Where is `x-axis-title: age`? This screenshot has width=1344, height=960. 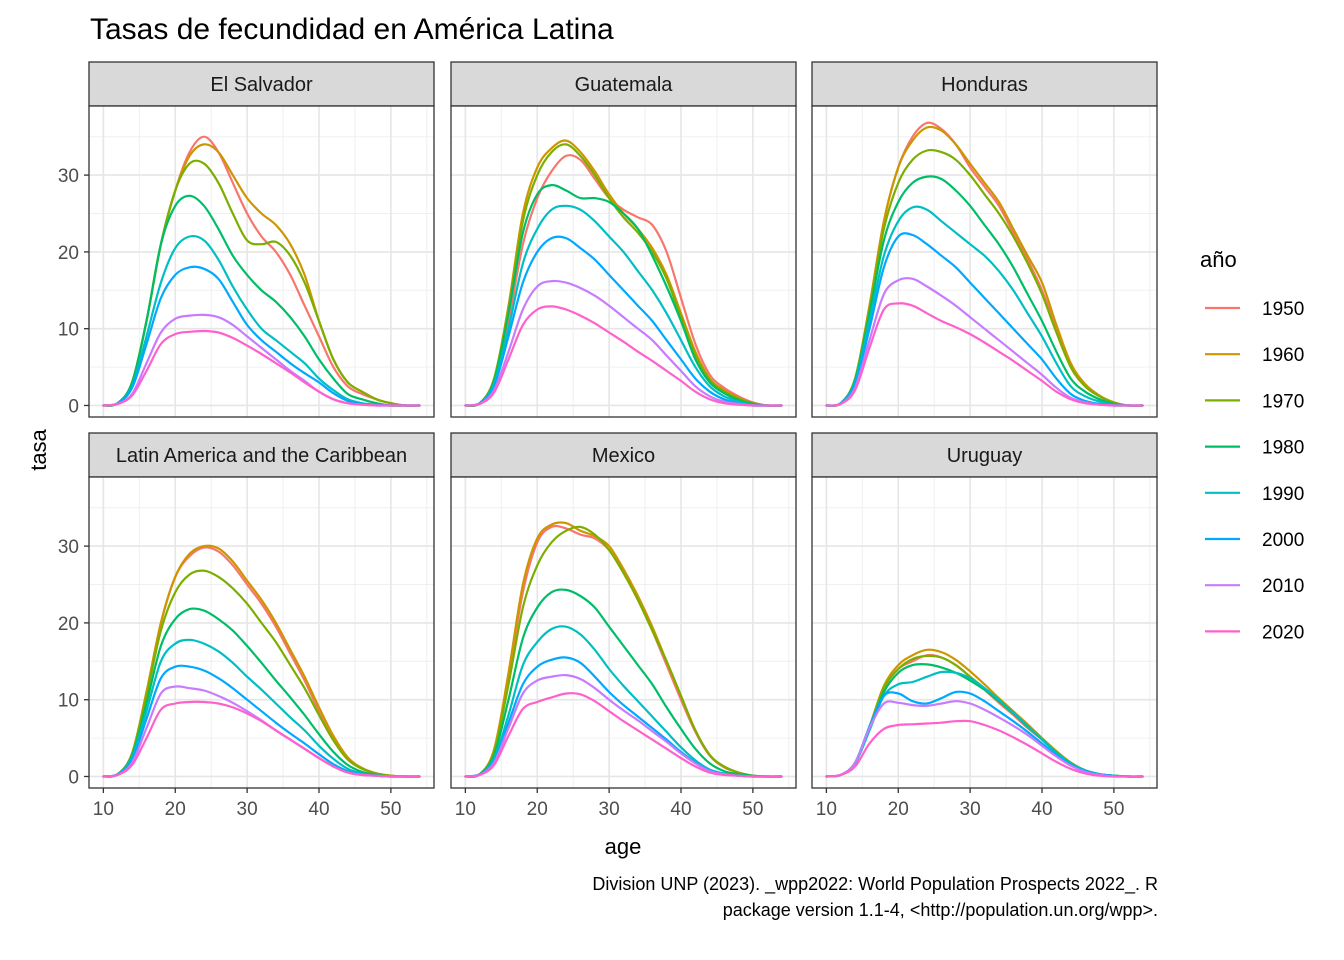 x-axis-title: age is located at coordinates (623, 846).